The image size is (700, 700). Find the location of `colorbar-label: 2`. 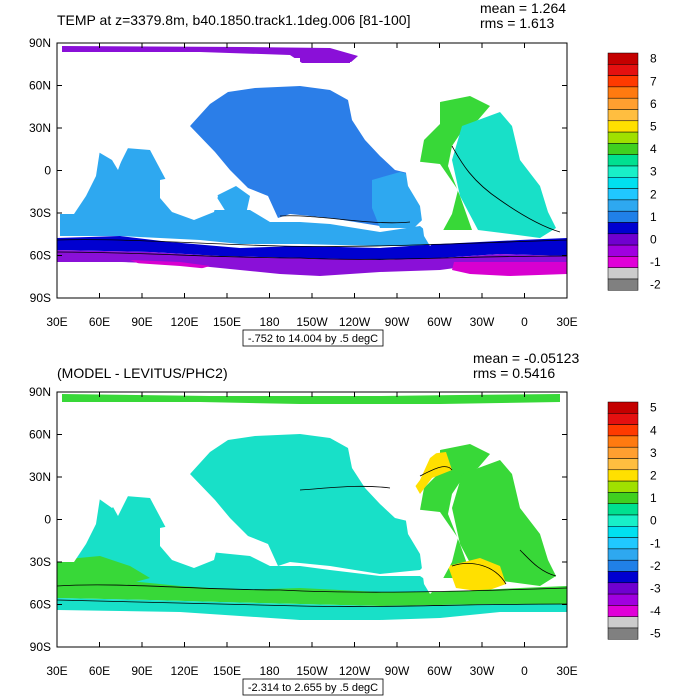

colorbar-label: 2 is located at coordinates (653, 475).